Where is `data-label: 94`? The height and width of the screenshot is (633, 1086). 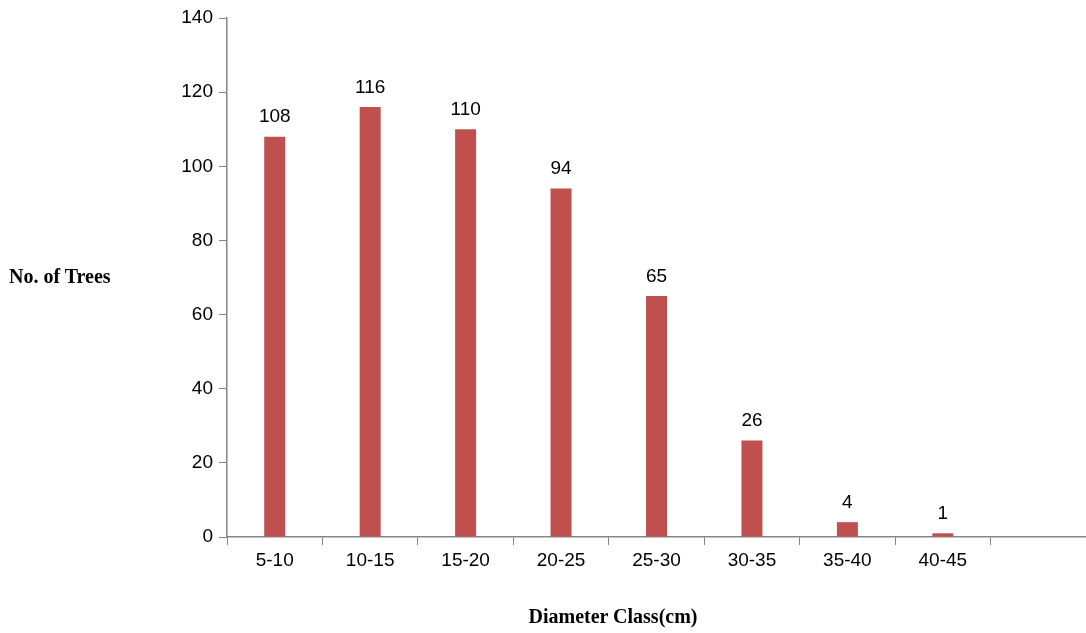
data-label: 94 is located at coordinates (561, 168).